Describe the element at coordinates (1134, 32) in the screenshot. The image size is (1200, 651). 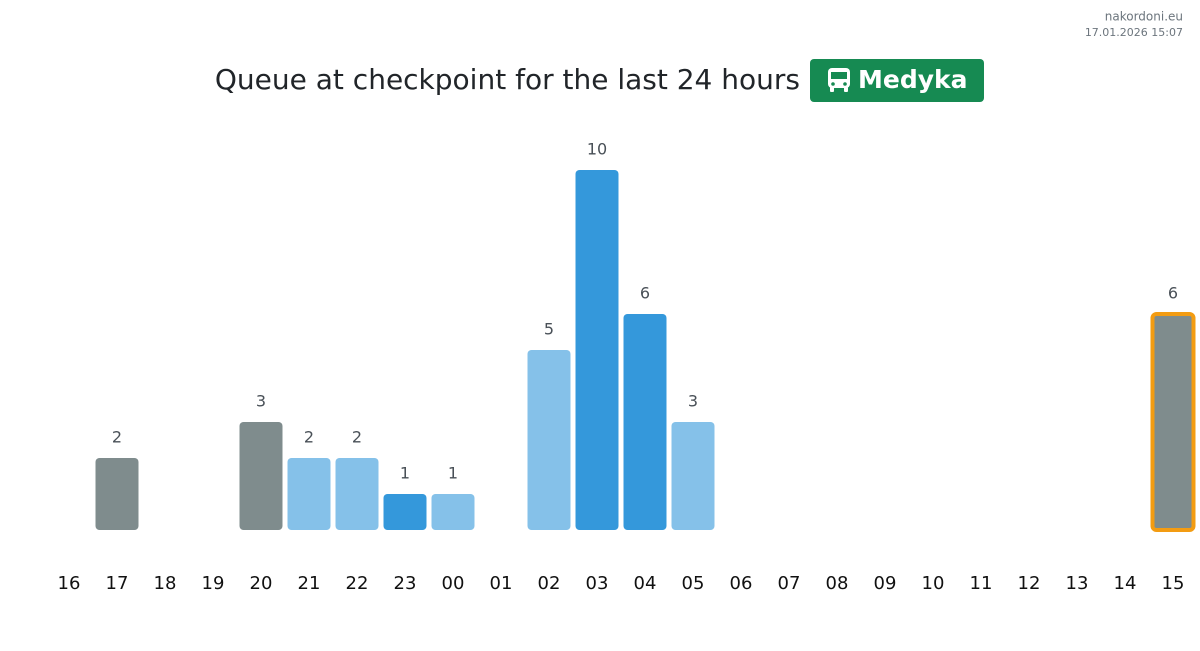
I see `timestamp: 17.01.2026 15:07` at that location.